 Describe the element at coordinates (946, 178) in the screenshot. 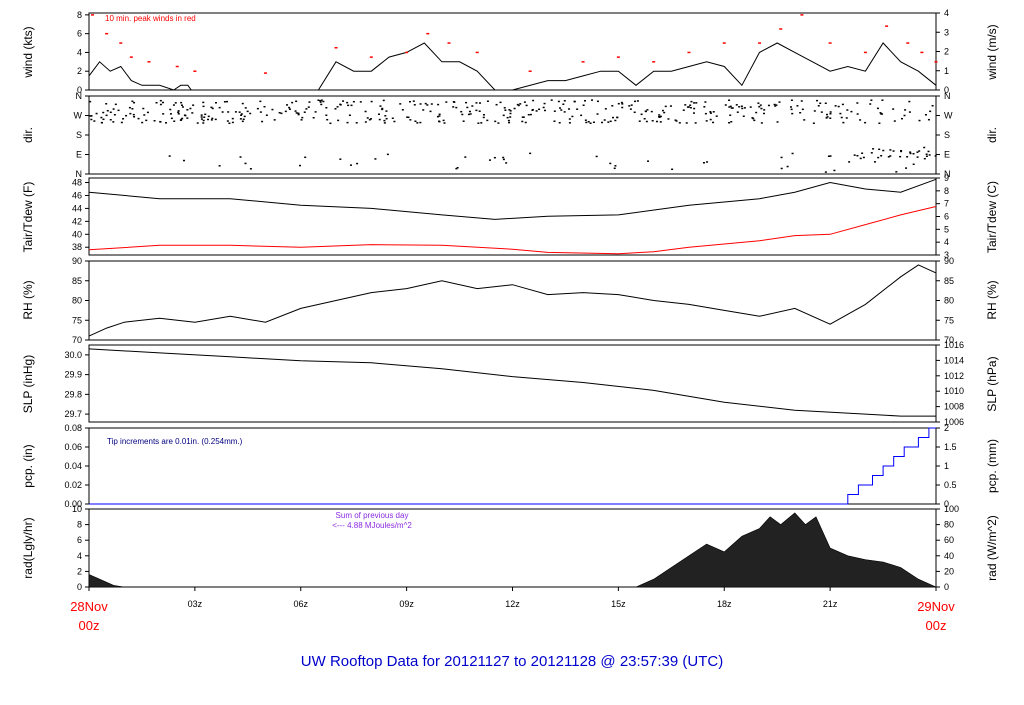

I see `right-tick-label: 9` at that location.